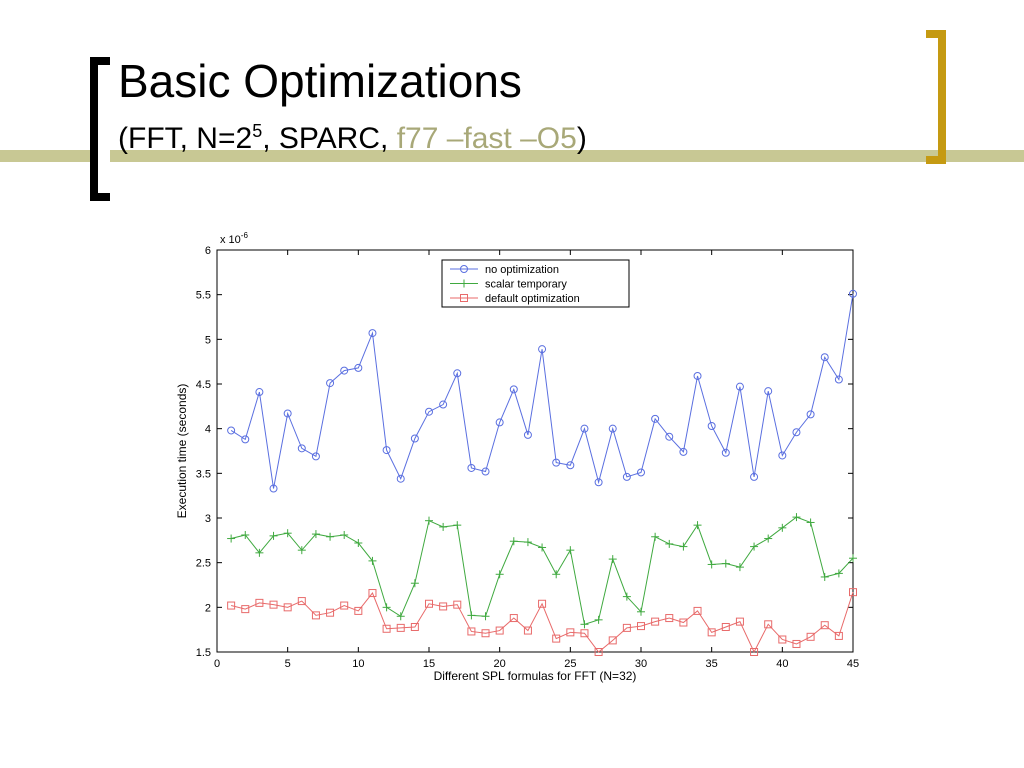 The width and height of the screenshot is (1024, 768). I want to click on header-accent-bar, so click(512, 156).